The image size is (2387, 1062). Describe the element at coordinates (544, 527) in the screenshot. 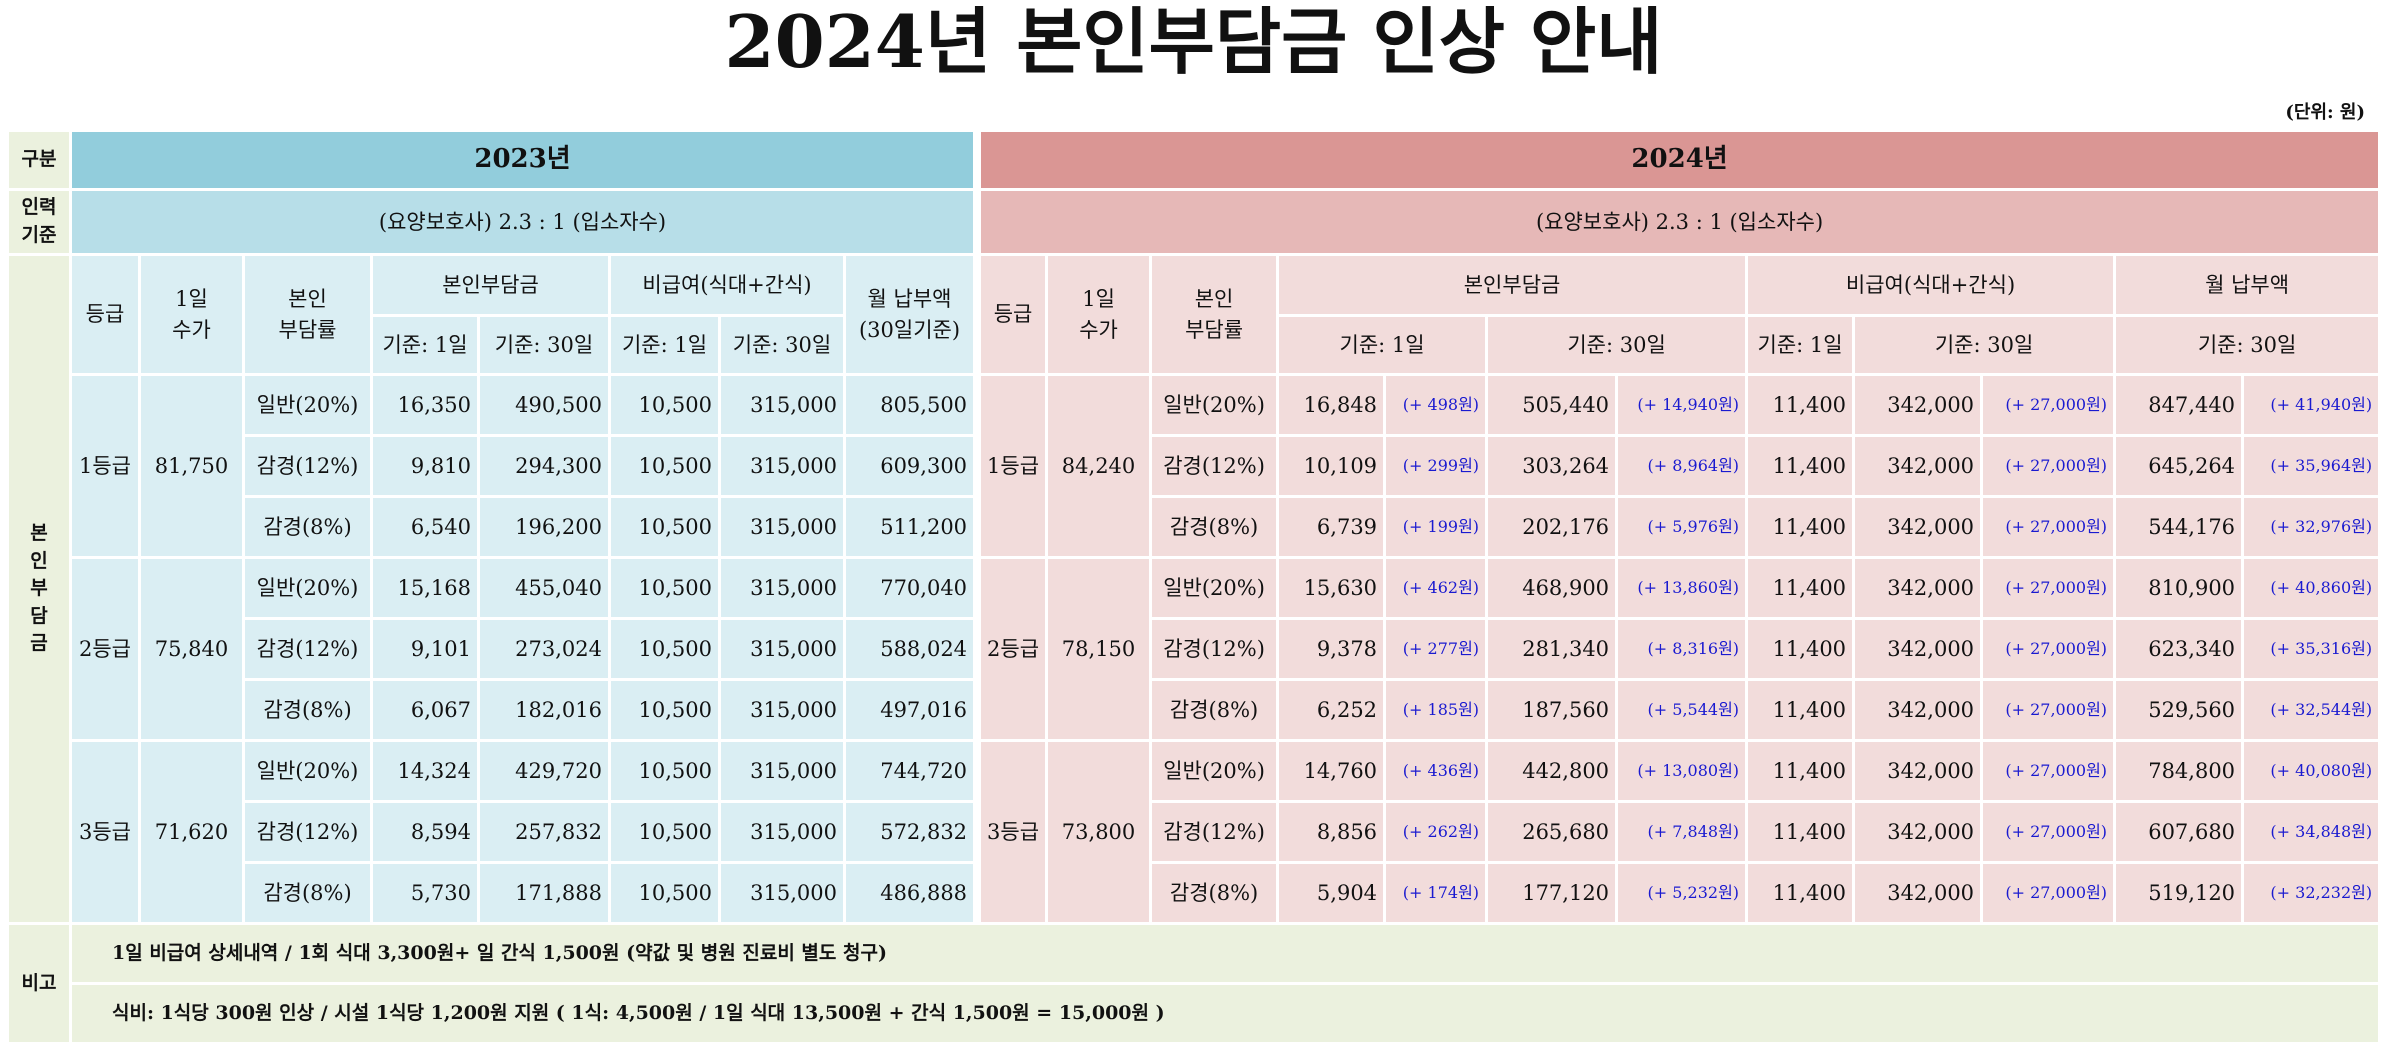

I see `amount: 196,200` at that location.